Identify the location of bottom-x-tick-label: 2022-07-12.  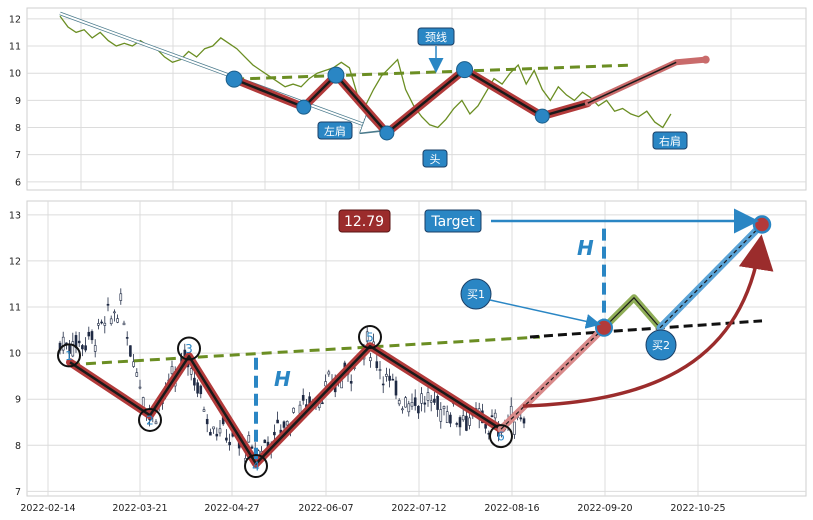
(418, 508).